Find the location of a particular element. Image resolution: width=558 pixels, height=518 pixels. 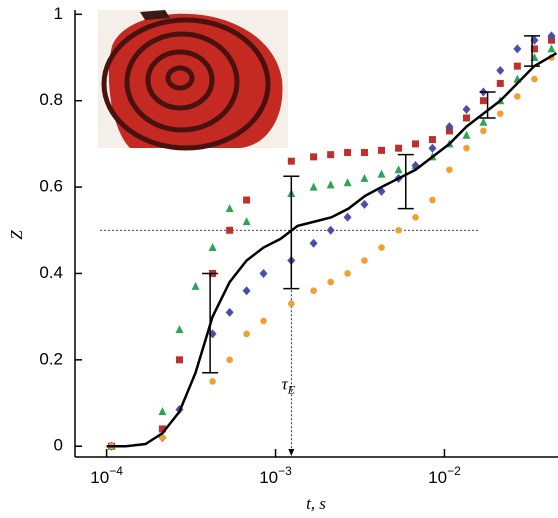

y-tick-label: 1 is located at coordinates (58, 13).